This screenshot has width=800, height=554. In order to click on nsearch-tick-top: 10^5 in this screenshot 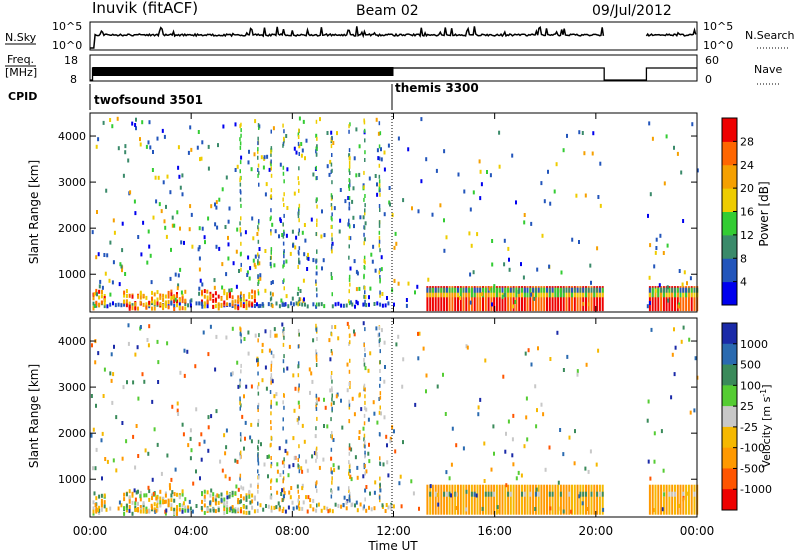, I will do `click(718, 26)`.